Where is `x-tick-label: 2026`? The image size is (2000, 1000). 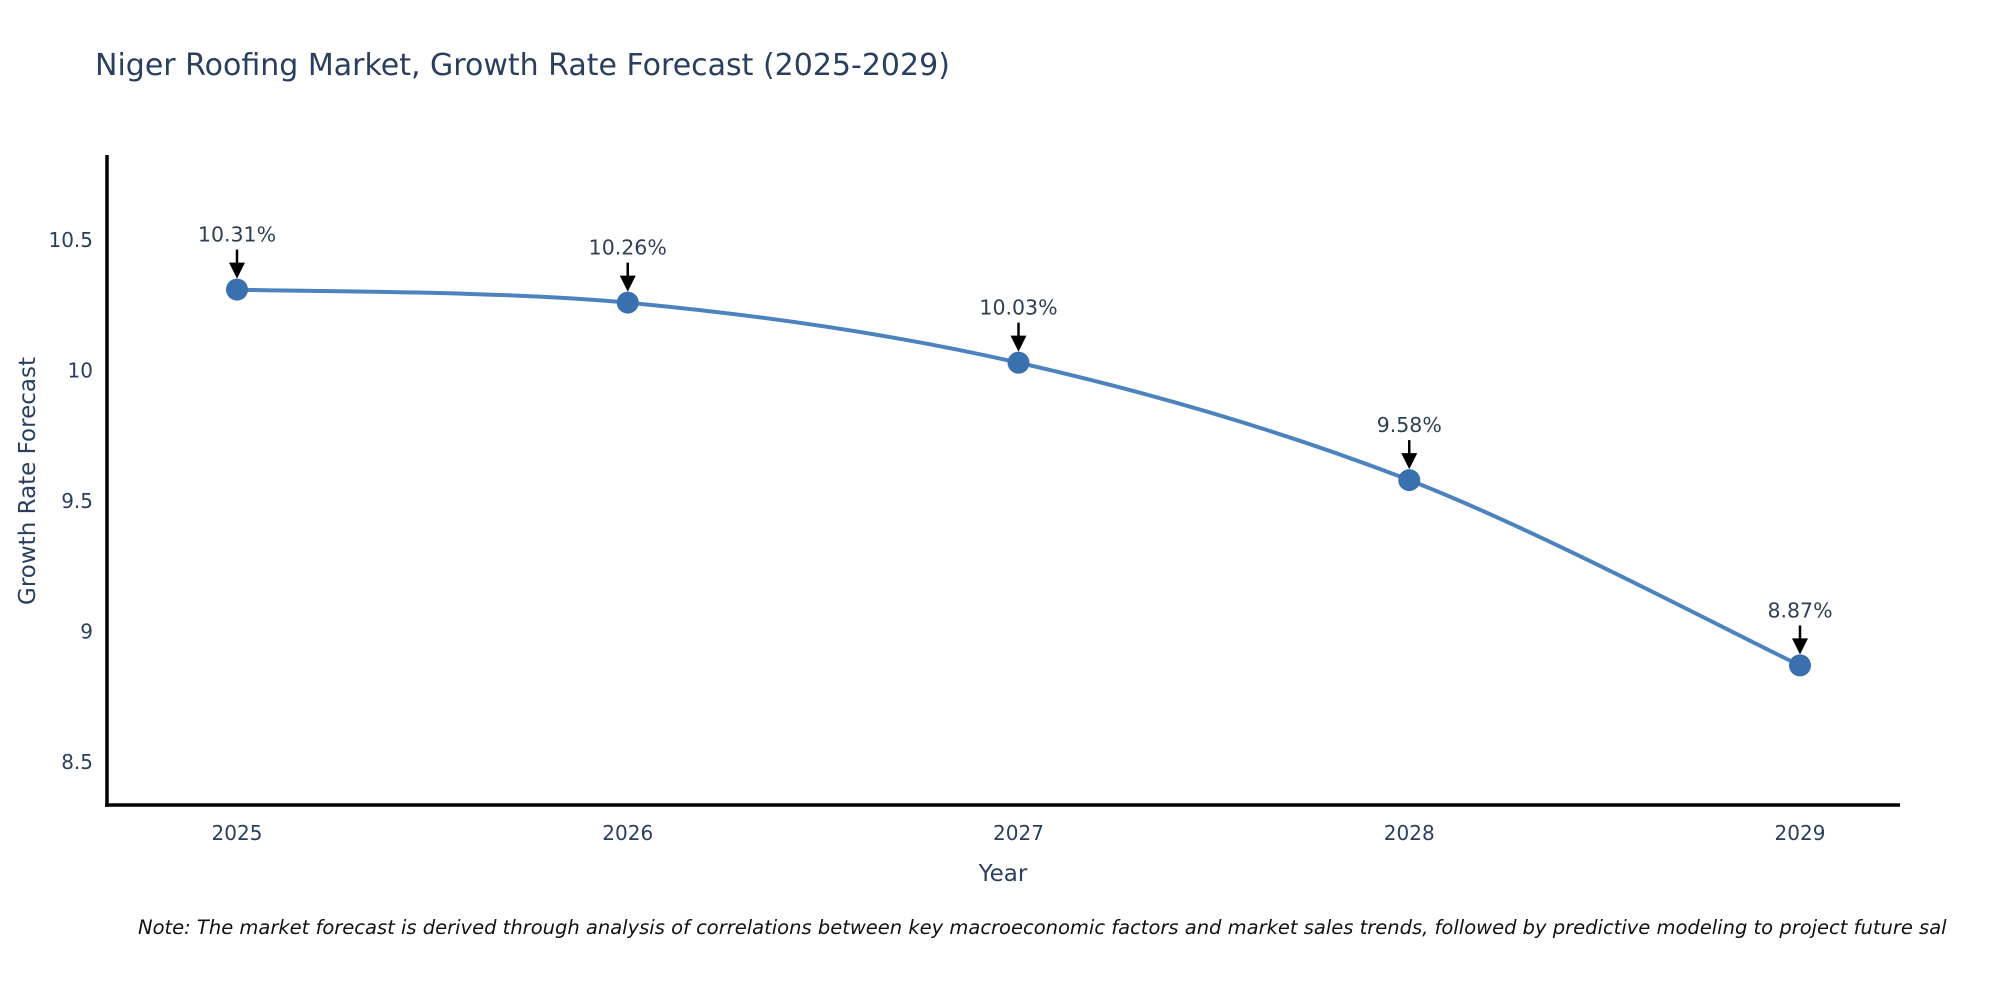 x-tick-label: 2026 is located at coordinates (627, 833).